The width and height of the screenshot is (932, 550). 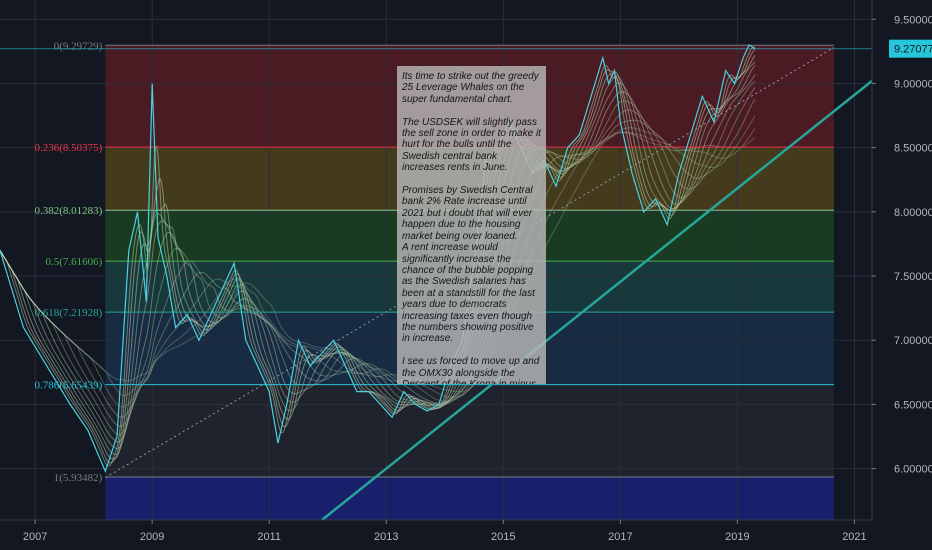 What do you see at coordinates (503, 537) in the screenshot?
I see `time-tick-label: 2015` at bounding box center [503, 537].